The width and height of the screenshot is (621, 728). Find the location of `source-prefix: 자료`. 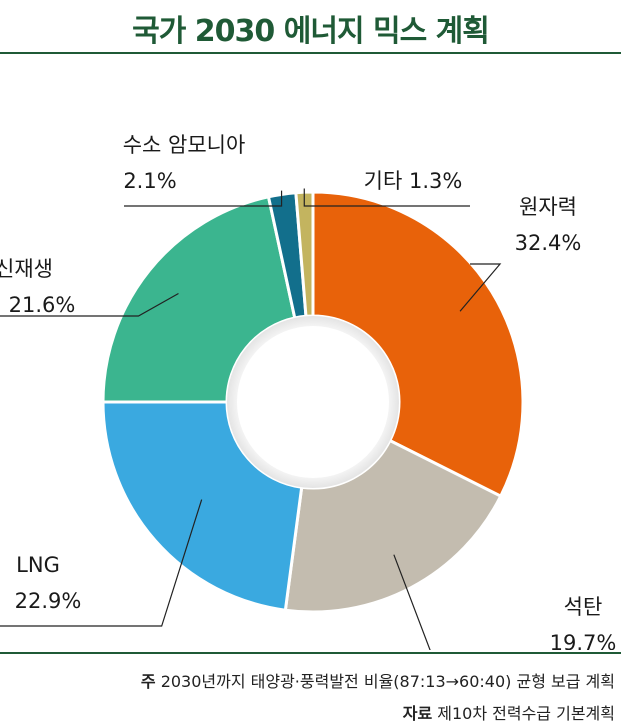

source-prefix: 자료 is located at coordinates (417, 713).